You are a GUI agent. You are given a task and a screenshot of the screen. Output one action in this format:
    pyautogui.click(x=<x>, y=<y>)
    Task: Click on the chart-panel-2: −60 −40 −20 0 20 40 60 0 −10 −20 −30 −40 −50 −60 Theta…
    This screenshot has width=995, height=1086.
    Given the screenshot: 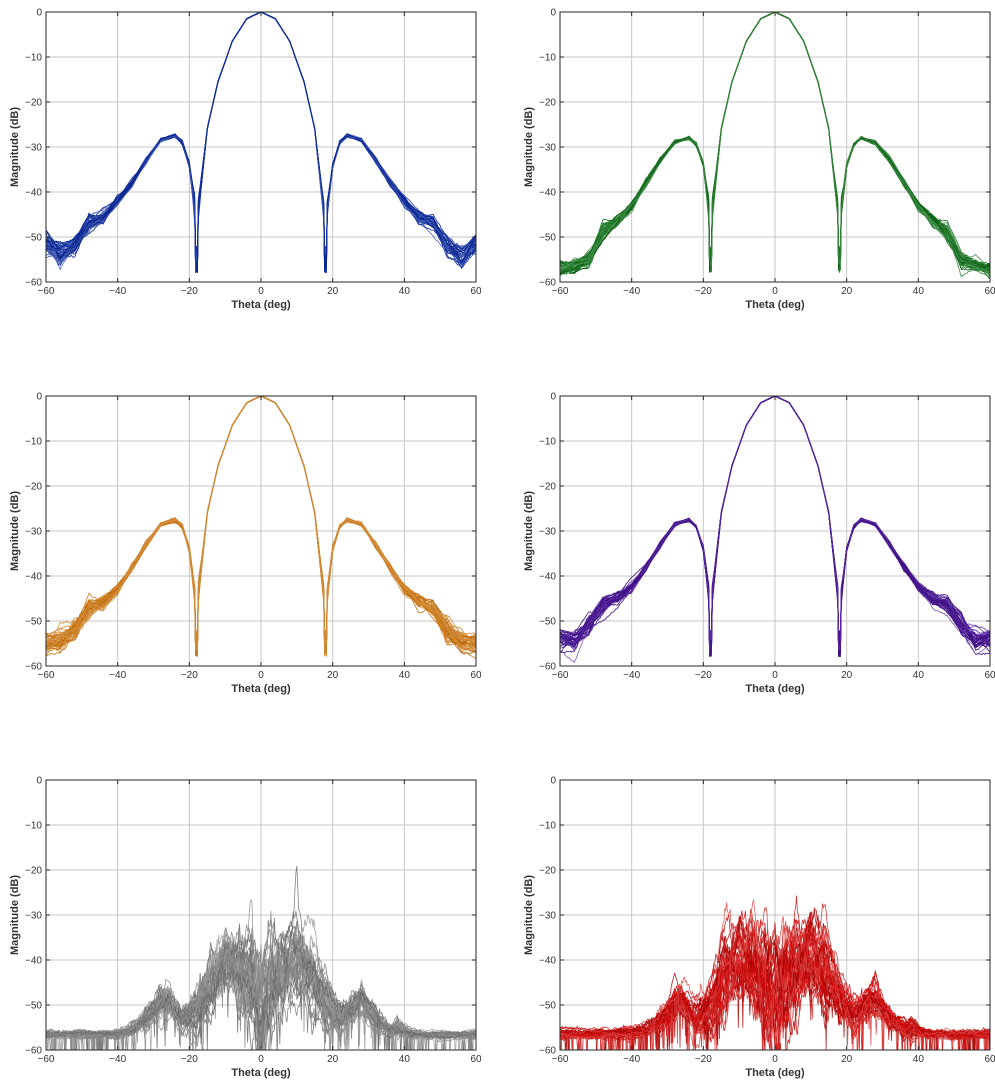 What is the action you would take?
    pyautogui.click(x=759, y=160)
    